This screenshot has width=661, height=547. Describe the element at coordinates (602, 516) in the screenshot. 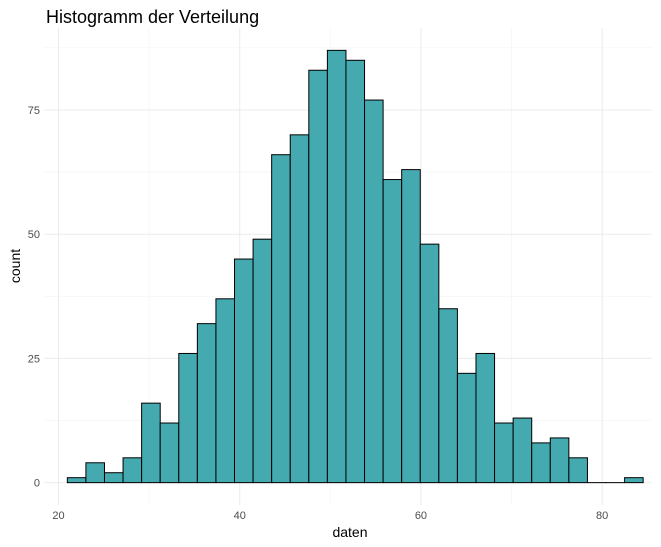

I see `x-tick-label: 80` at that location.